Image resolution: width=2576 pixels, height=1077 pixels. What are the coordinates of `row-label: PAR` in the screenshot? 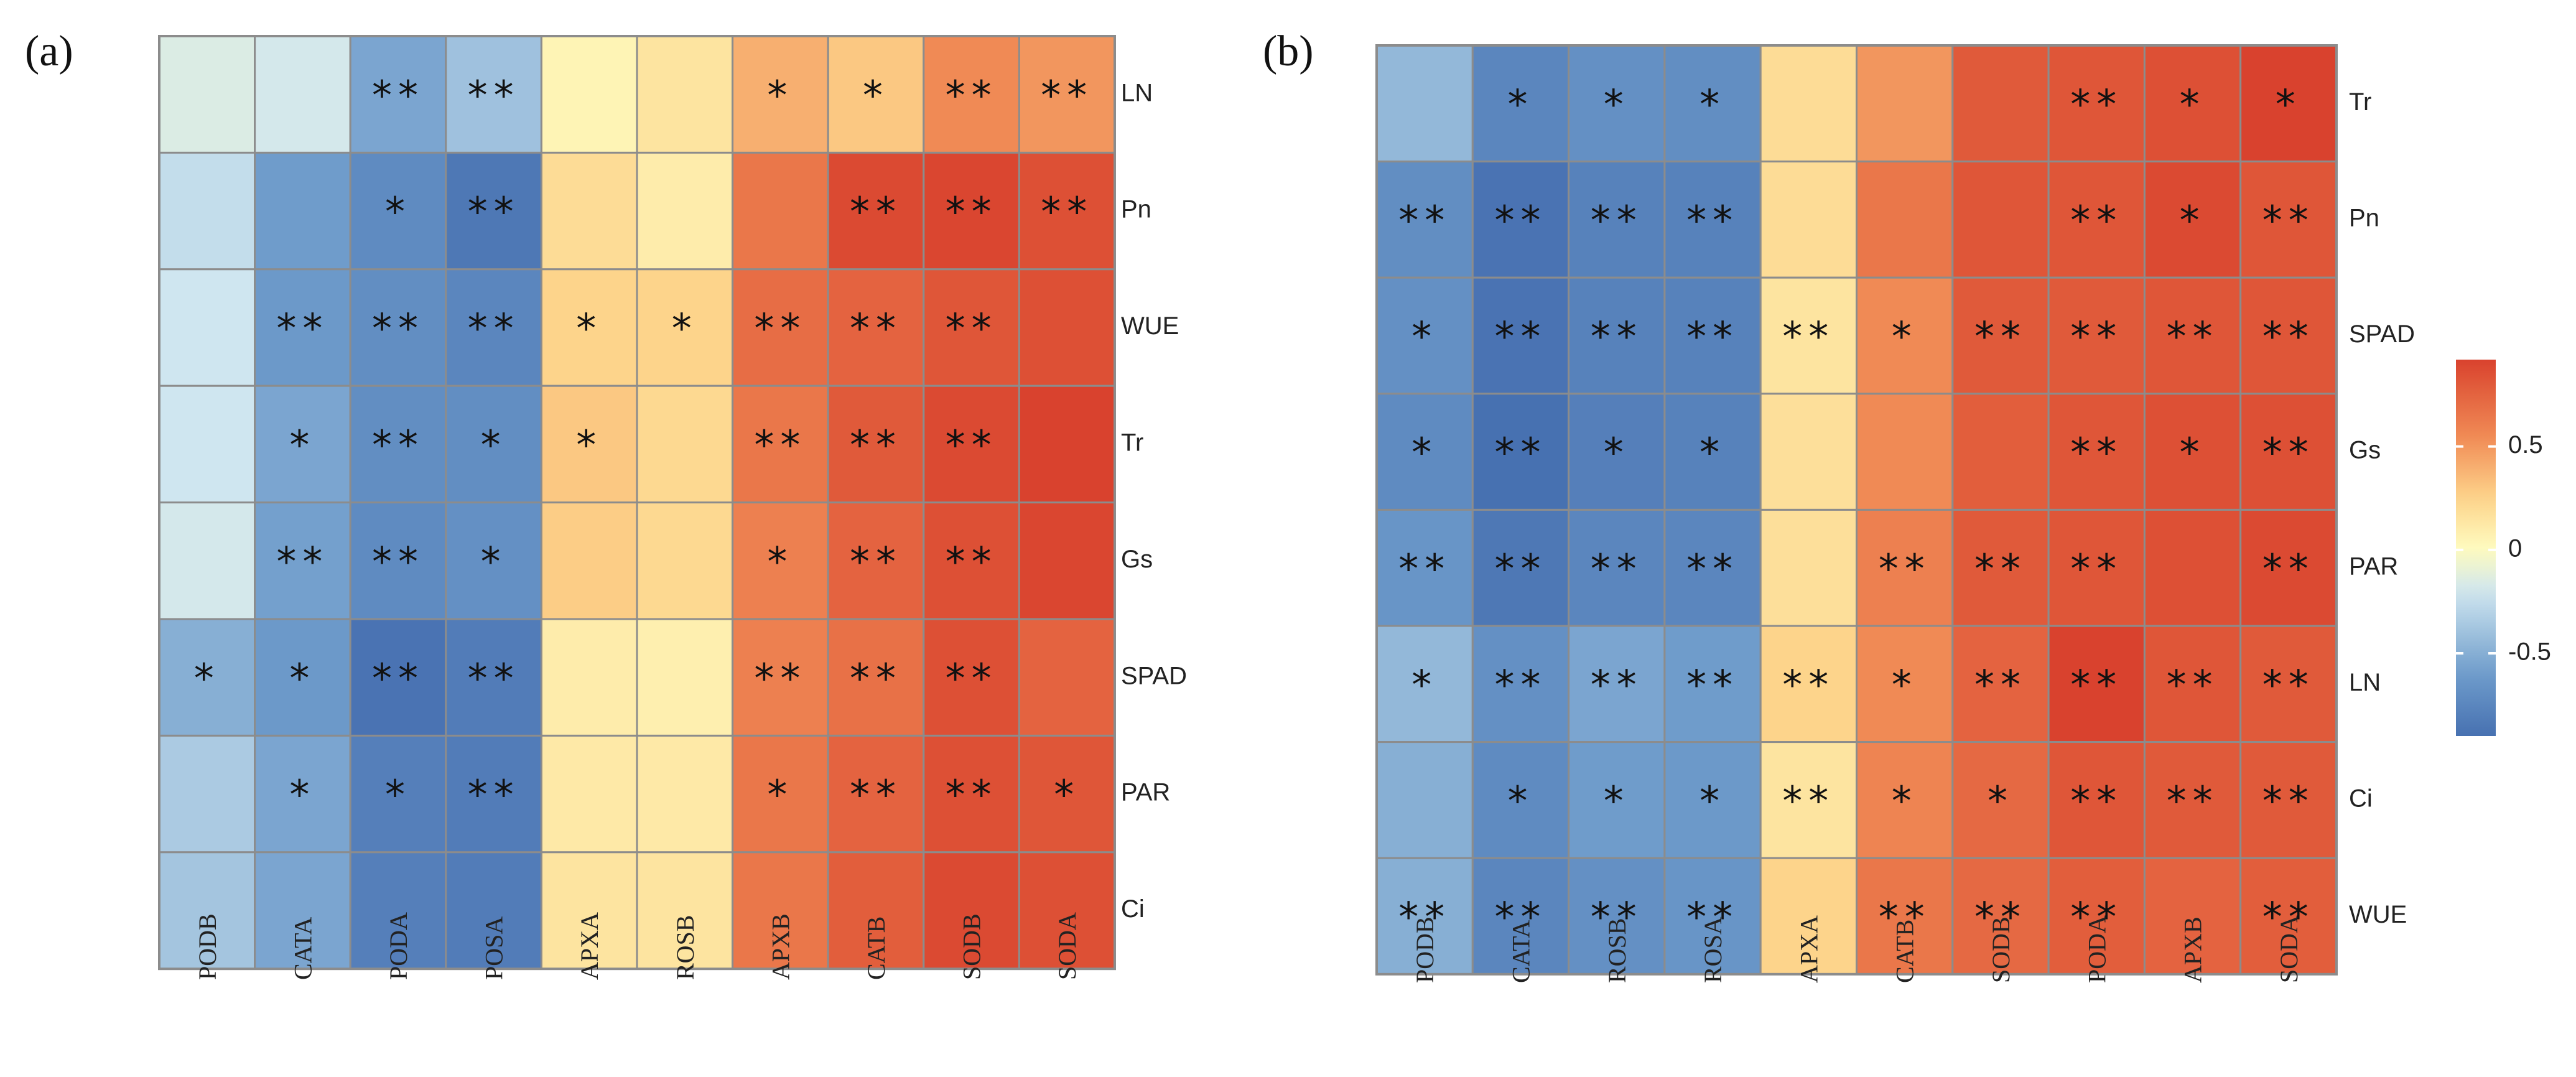 It's located at (1145, 792).